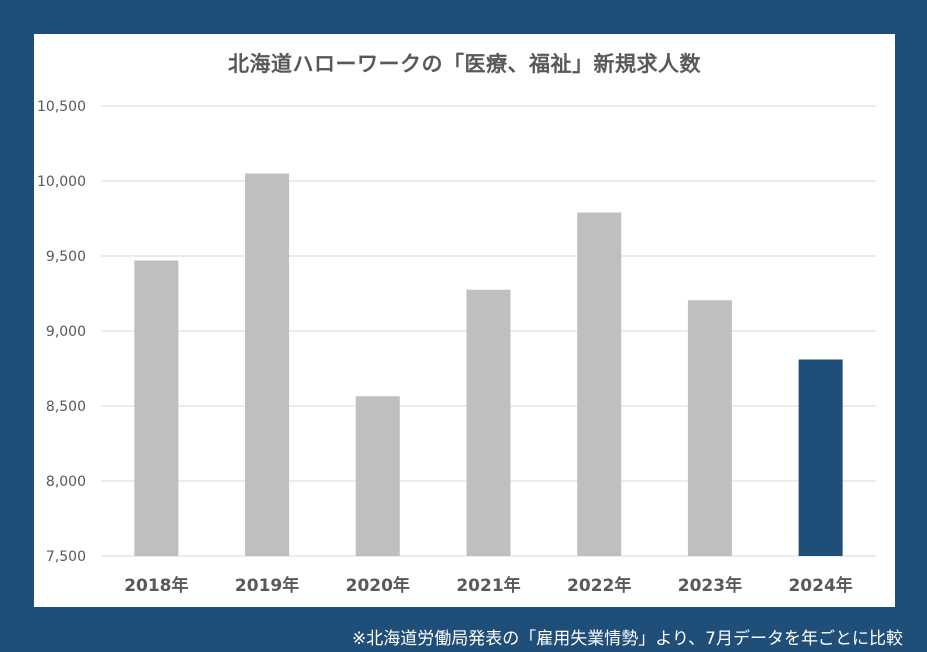  I want to click on y-tick-label: 10,000, so click(61, 182).